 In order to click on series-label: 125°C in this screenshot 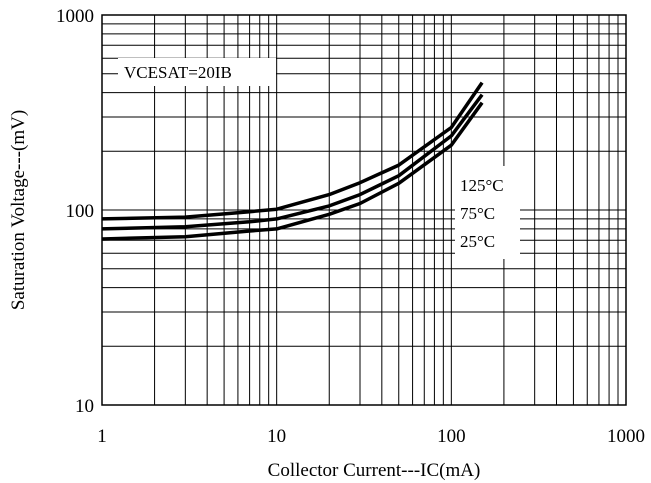, I will do `click(482, 185)`.